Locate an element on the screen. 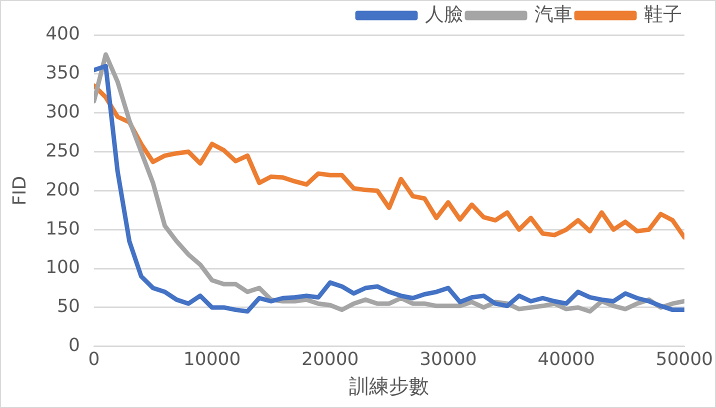 The height and width of the screenshot is (408, 716). y-tick-label: 250 is located at coordinates (63, 151).